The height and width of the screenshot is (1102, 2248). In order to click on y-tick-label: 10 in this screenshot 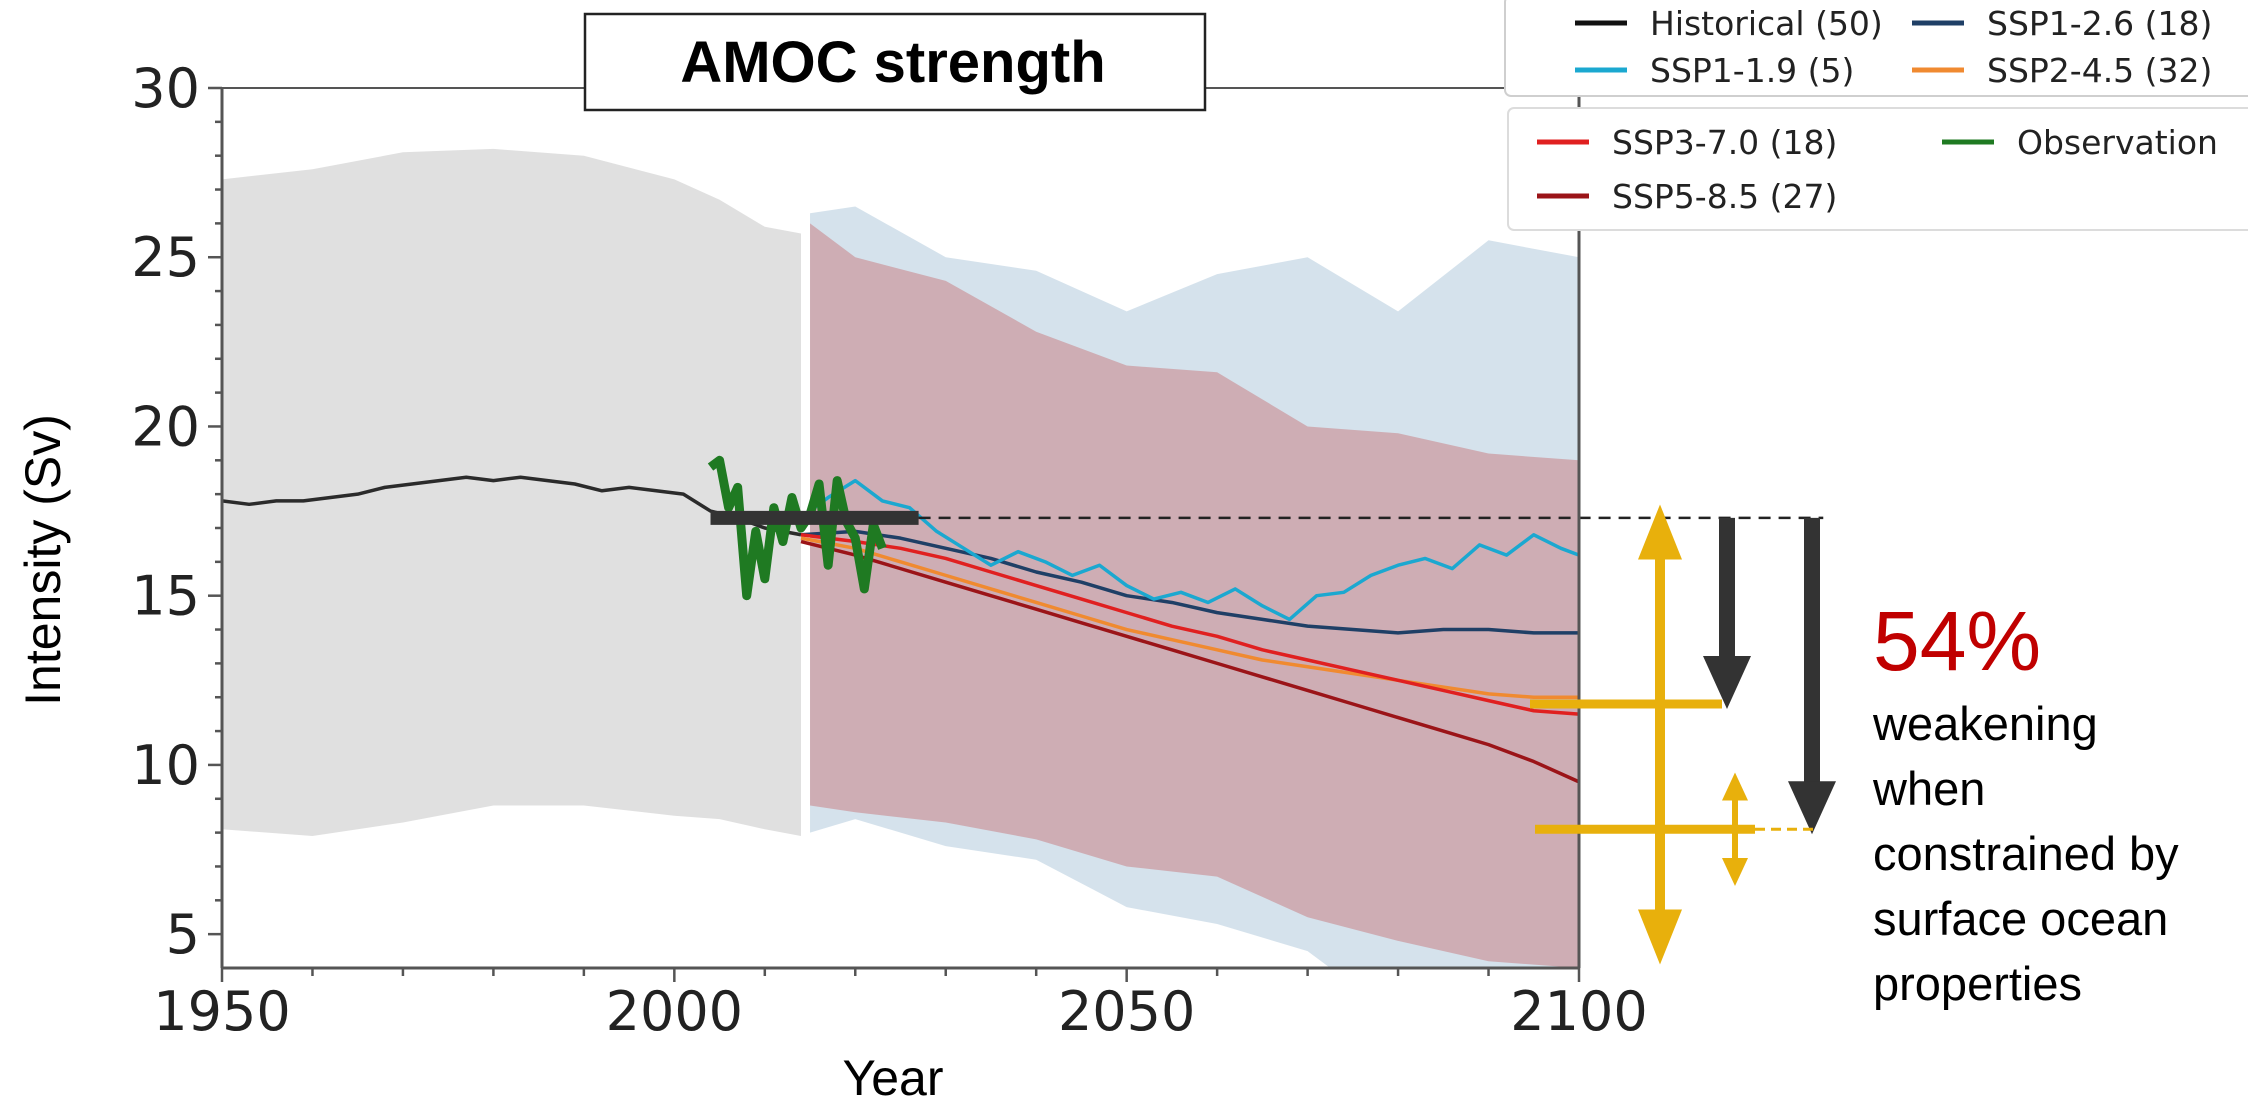, I will do `click(165, 765)`.